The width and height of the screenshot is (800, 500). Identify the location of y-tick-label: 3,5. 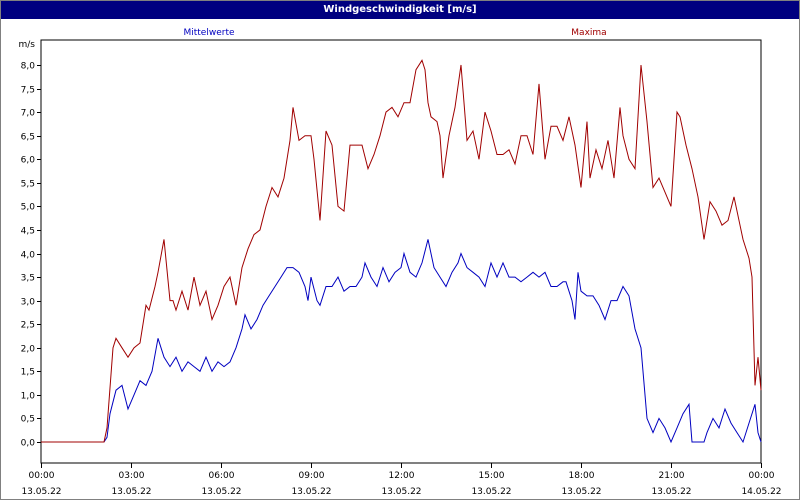
(28, 279).